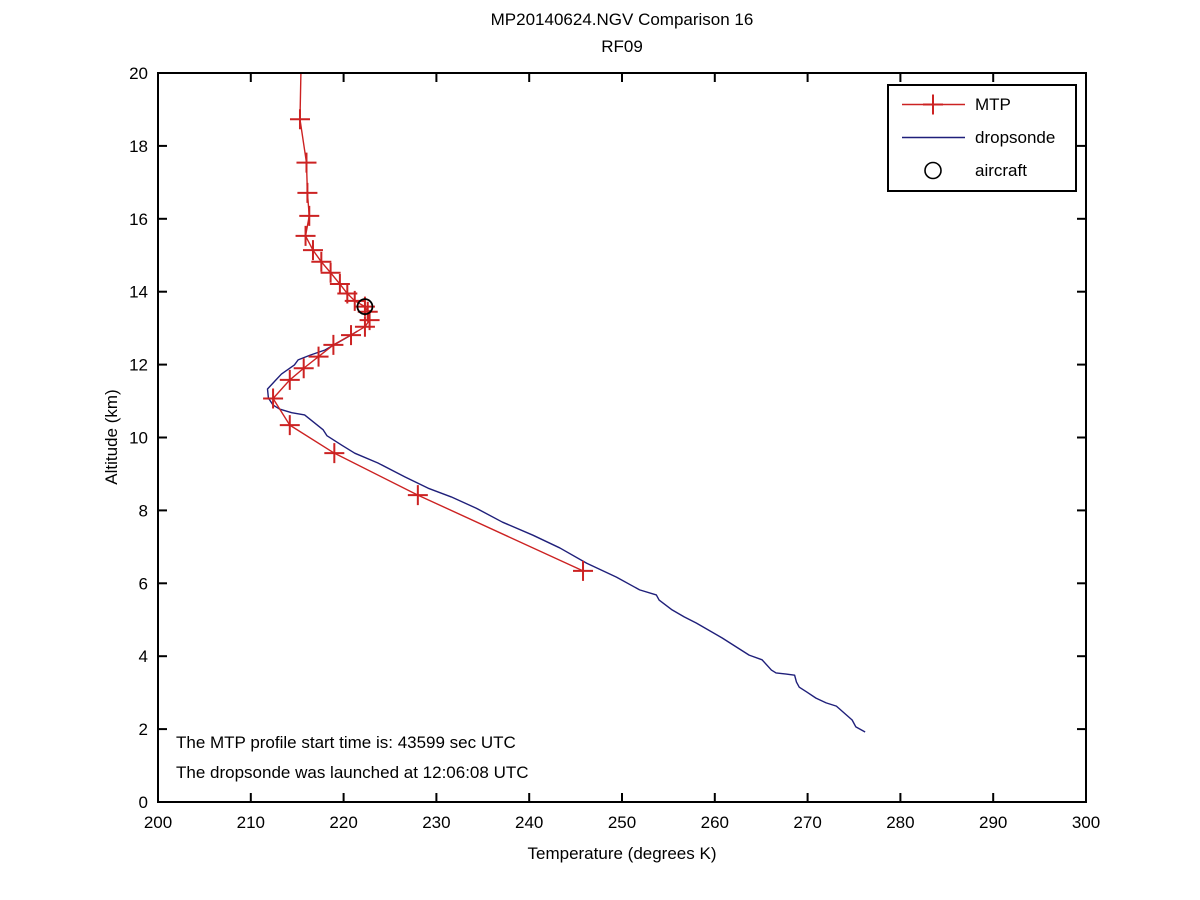 The image size is (1200, 900). I want to click on aircraft-marker, so click(365, 307).